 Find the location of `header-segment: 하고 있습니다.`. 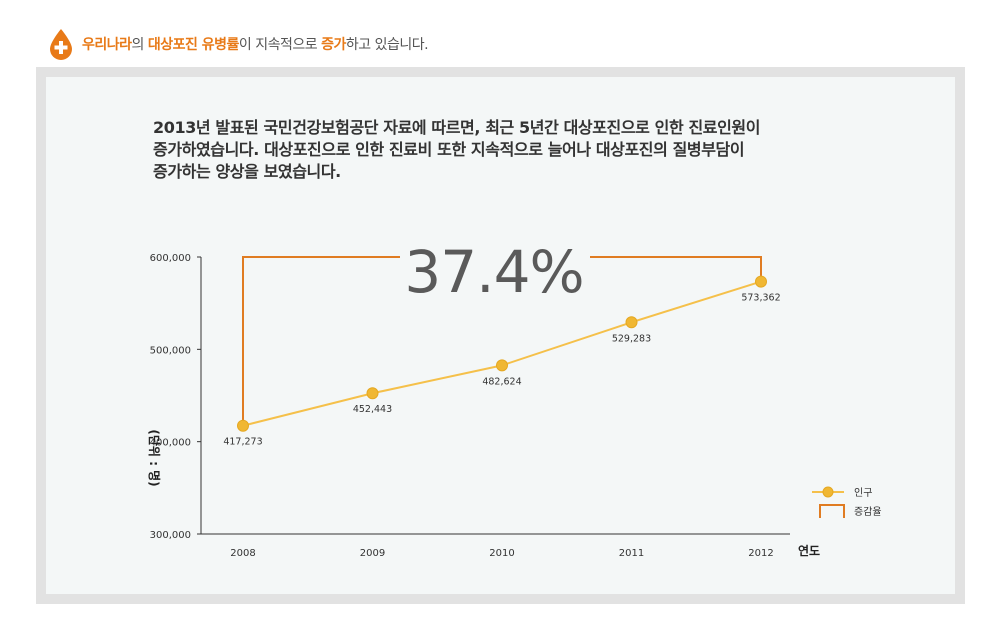

header-segment: 하고 있습니다. is located at coordinates (387, 45).